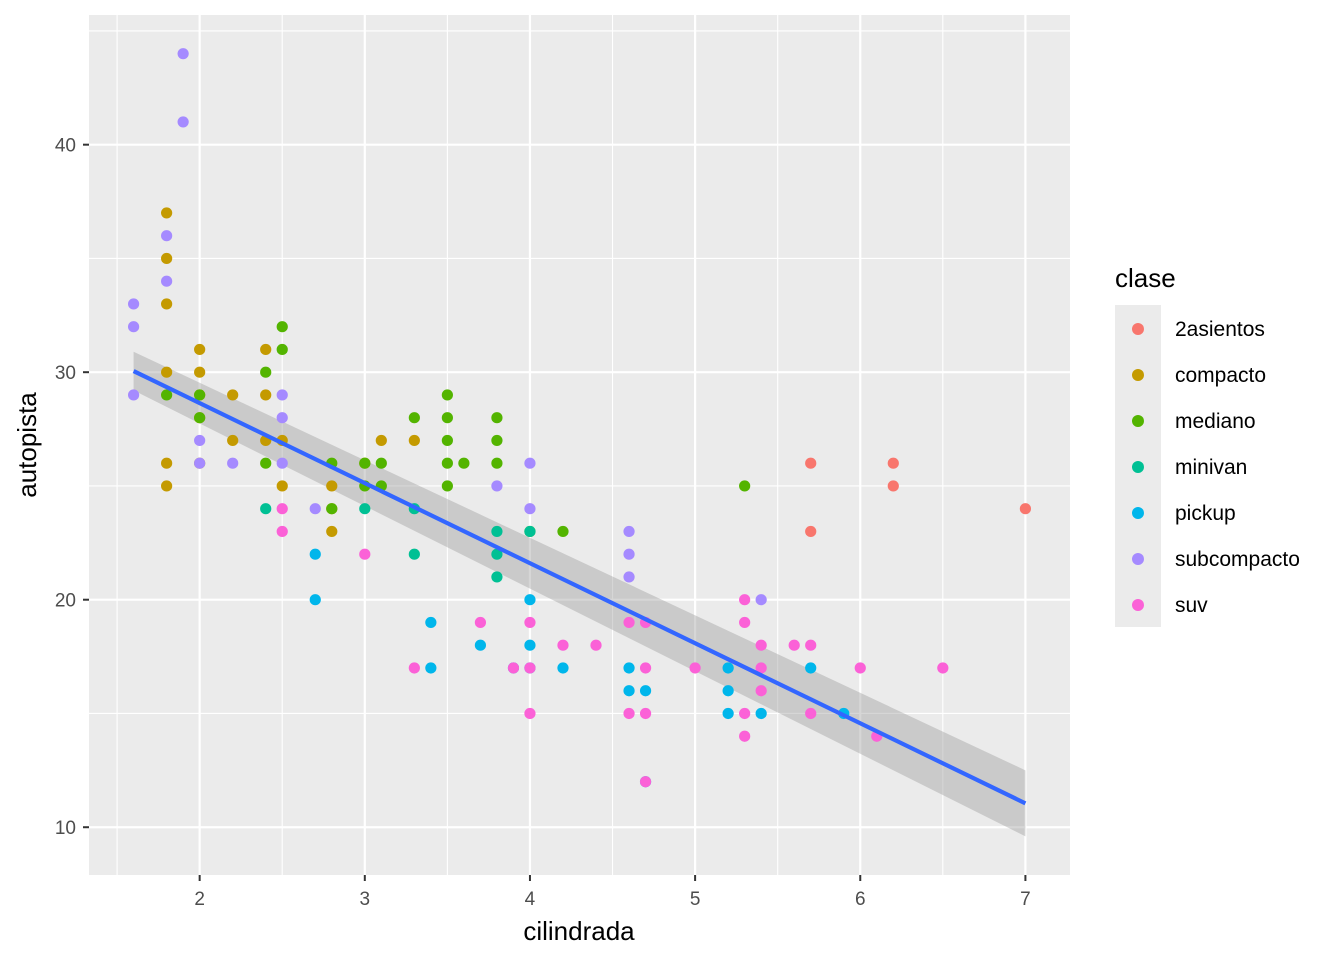 The image size is (1344, 960). I want to click on x-tick-label: 4, so click(530, 899).